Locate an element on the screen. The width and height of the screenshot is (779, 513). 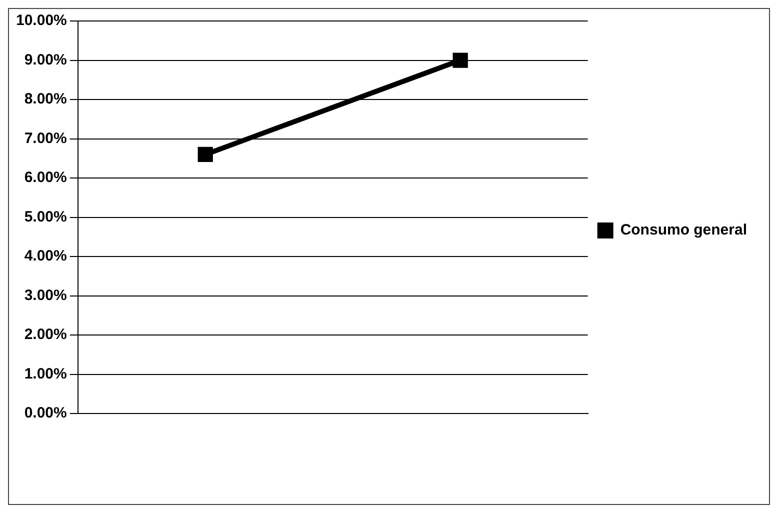
y-tick-label: 6.00% is located at coordinates (45, 177).